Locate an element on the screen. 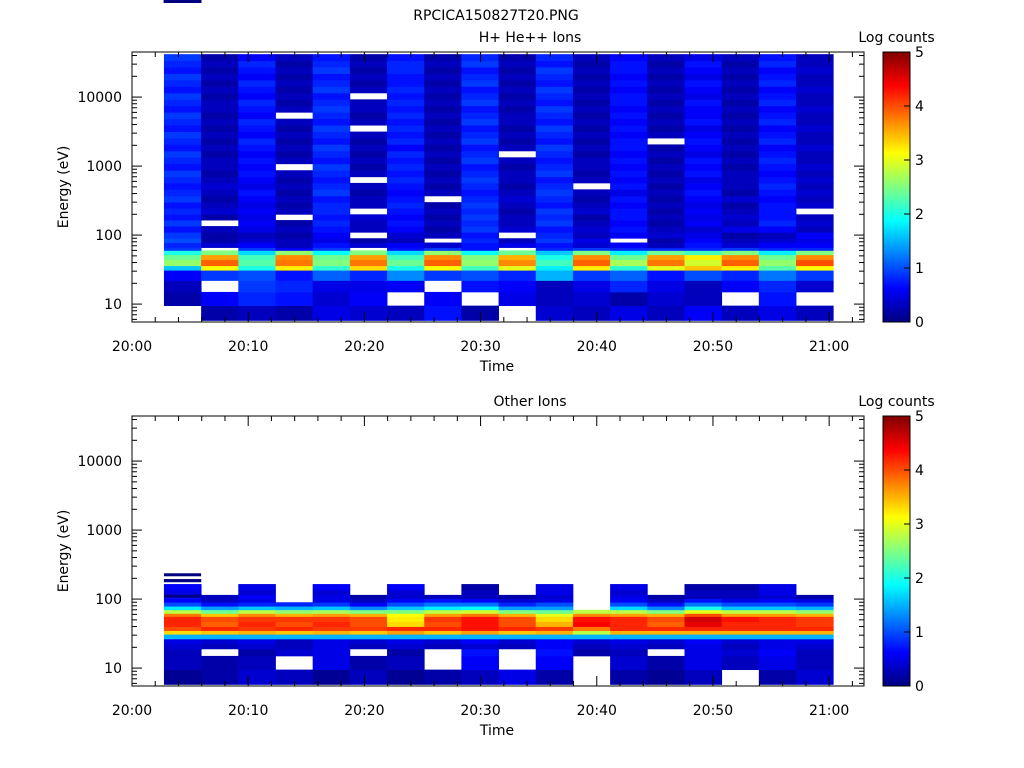 The height and width of the screenshot is (768, 1024). x-tick-label: 20:30 is located at coordinates (480, 711).